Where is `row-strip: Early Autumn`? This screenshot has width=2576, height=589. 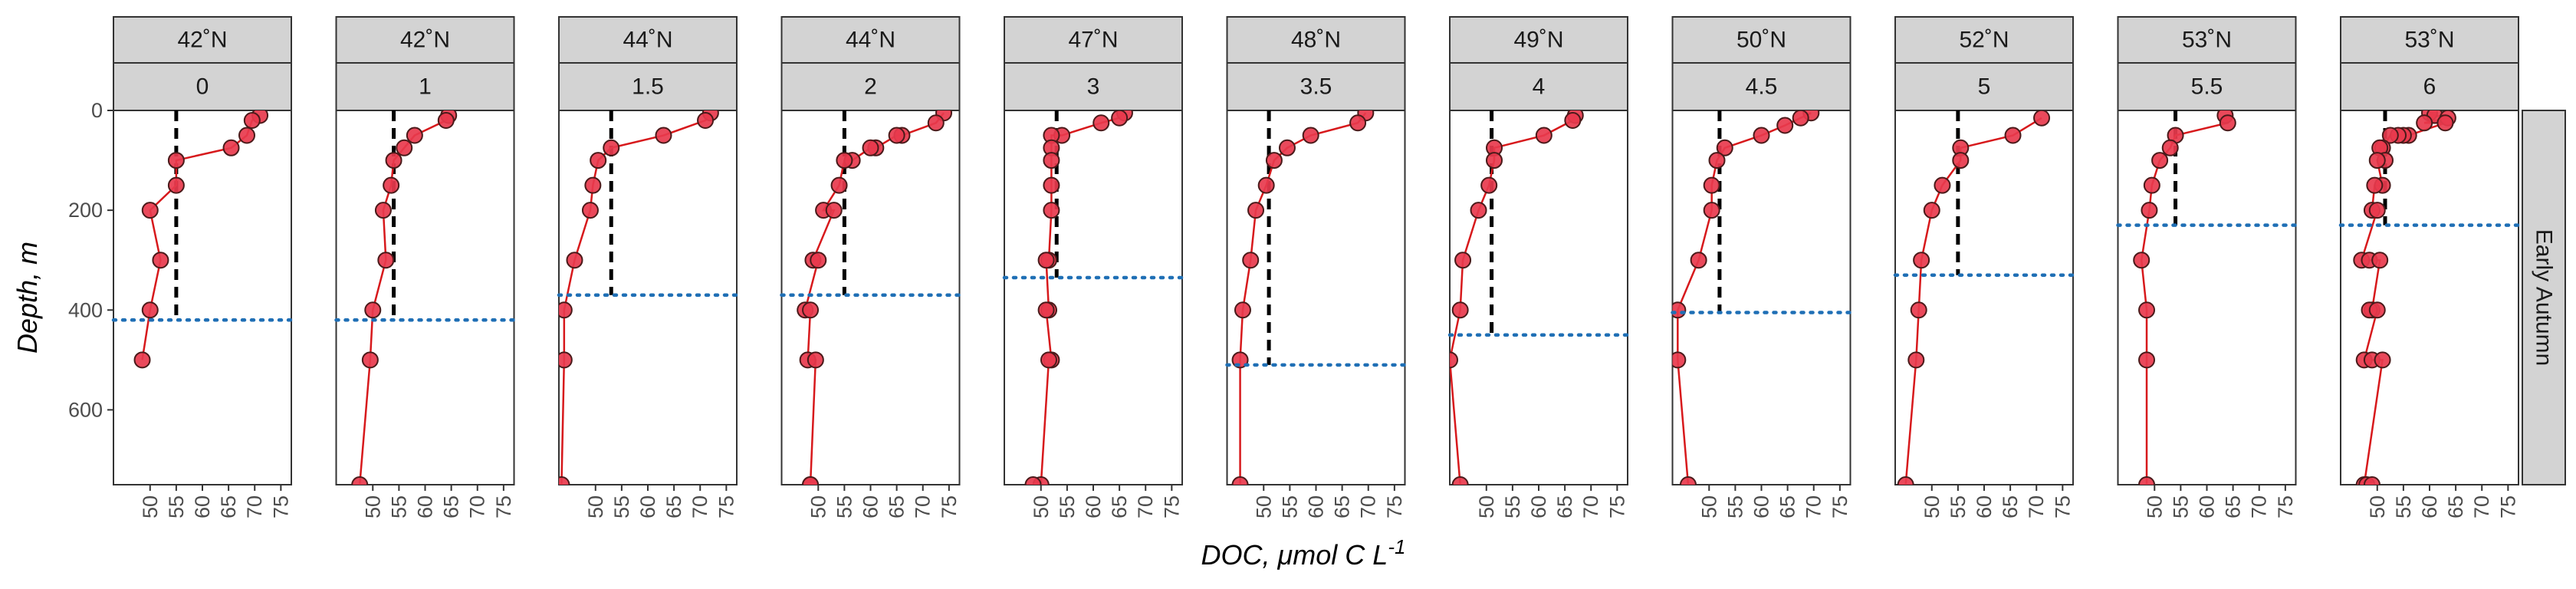 row-strip: Early Autumn is located at coordinates (2544, 297).